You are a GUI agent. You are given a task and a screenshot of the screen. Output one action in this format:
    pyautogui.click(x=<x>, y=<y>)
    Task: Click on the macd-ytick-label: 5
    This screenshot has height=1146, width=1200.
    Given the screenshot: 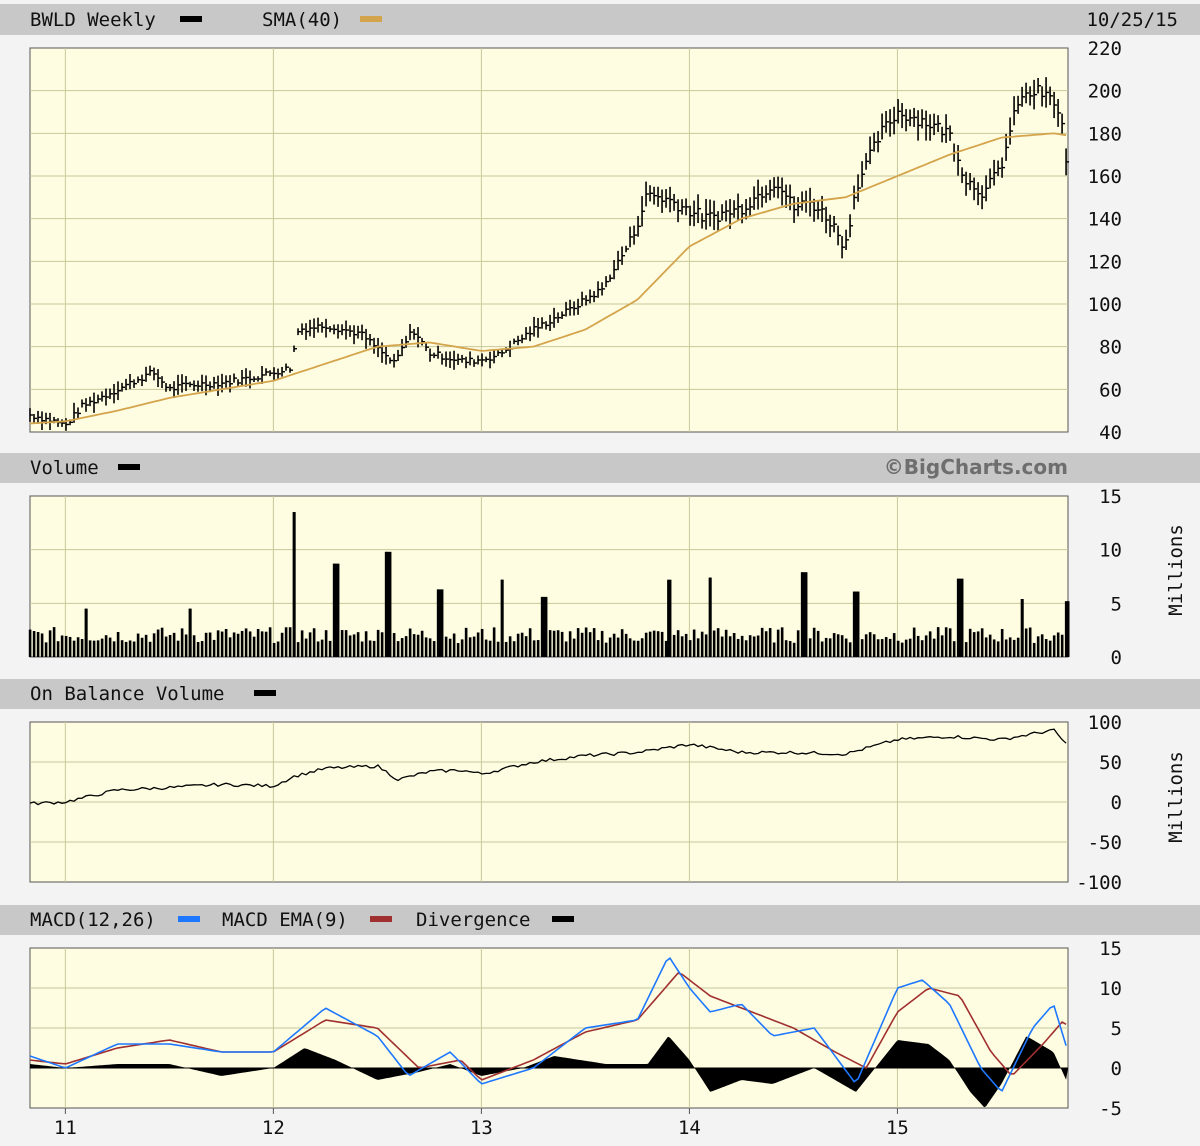 What is the action you would take?
    pyautogui.click(x=1116, y=1029)
    